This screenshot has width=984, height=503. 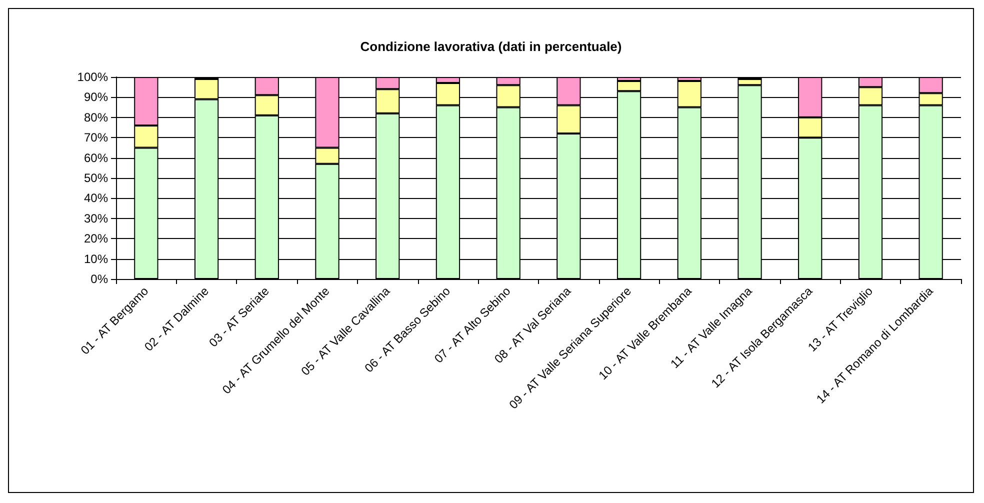 What do you see at coordinates (96, 218) in the screenshot?
I see `y-tick-label: 30%` at bounding box center [96, 218].